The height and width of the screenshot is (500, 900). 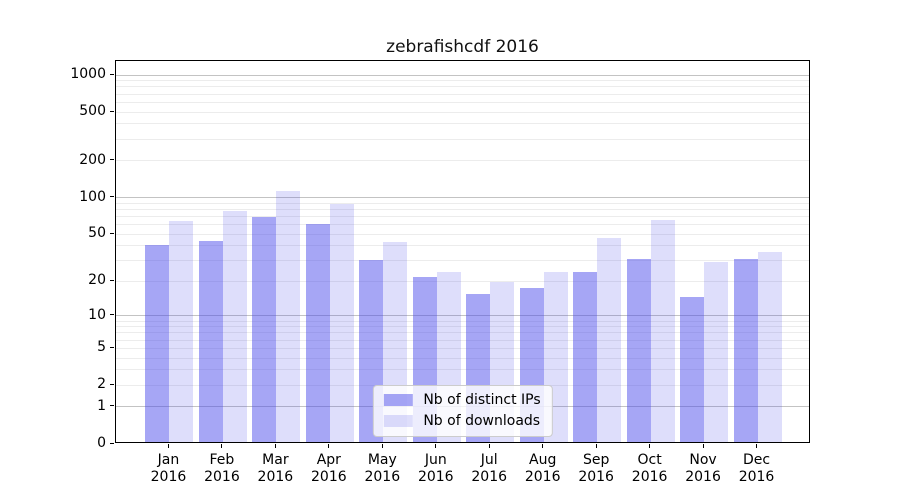 What do you see at coordinates (157, 343) in the screenshot?
I see `bar-distinct-ips-jan` at bounding box center [157, 343].